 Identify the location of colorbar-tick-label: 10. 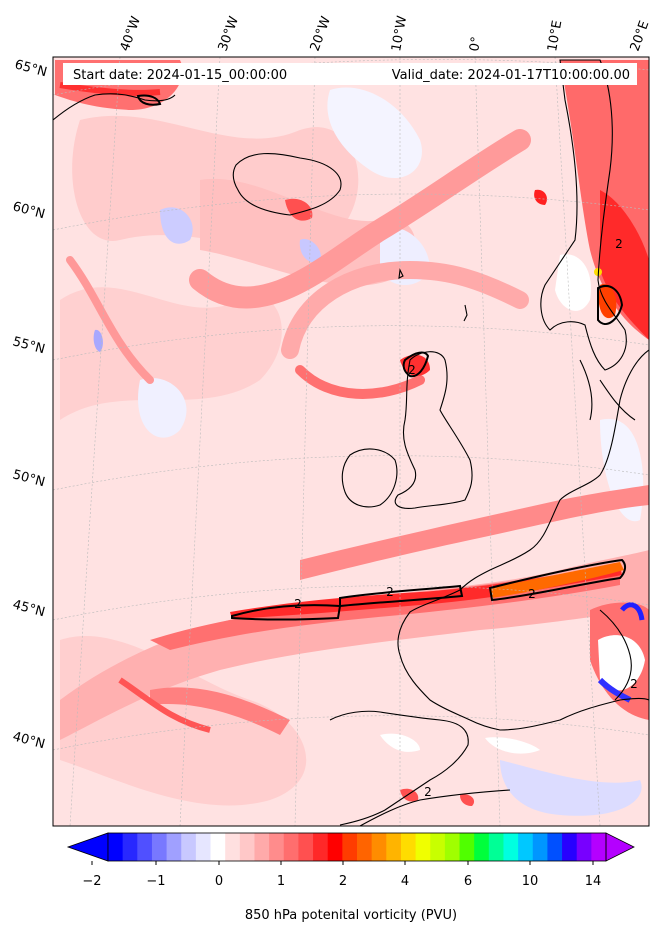
(530, 881).